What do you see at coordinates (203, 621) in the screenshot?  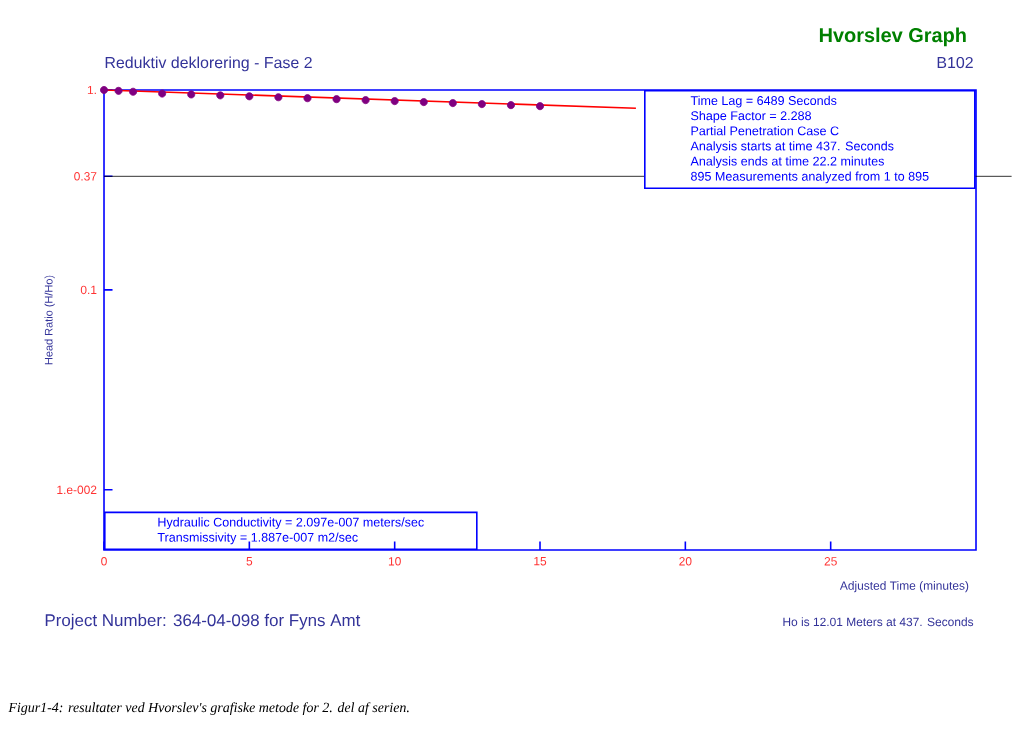 I see `text: Project Number: 364-04-098 for Fyns Amt` at bounding box center [203, 621].